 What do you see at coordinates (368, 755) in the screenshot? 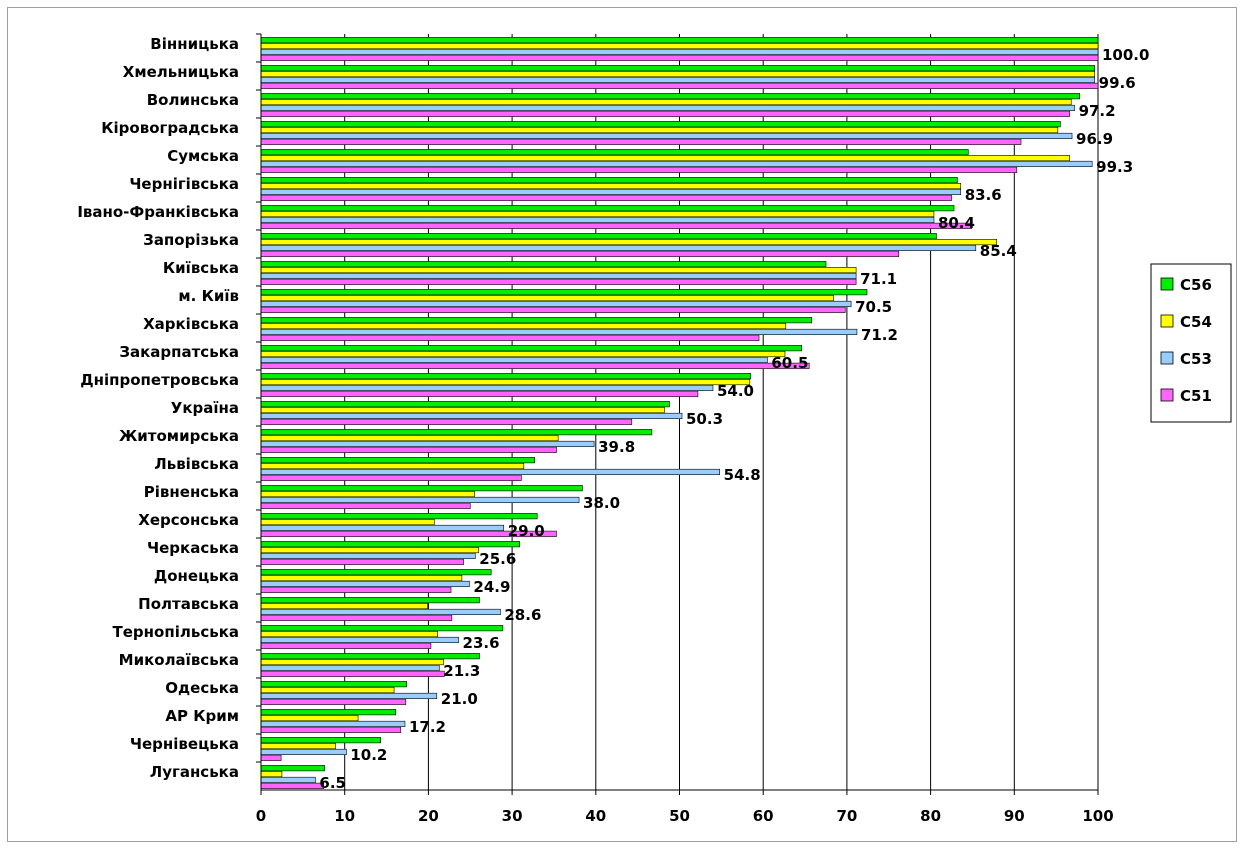
I see `data-label: 10.2` at bounding box center [368, 755].